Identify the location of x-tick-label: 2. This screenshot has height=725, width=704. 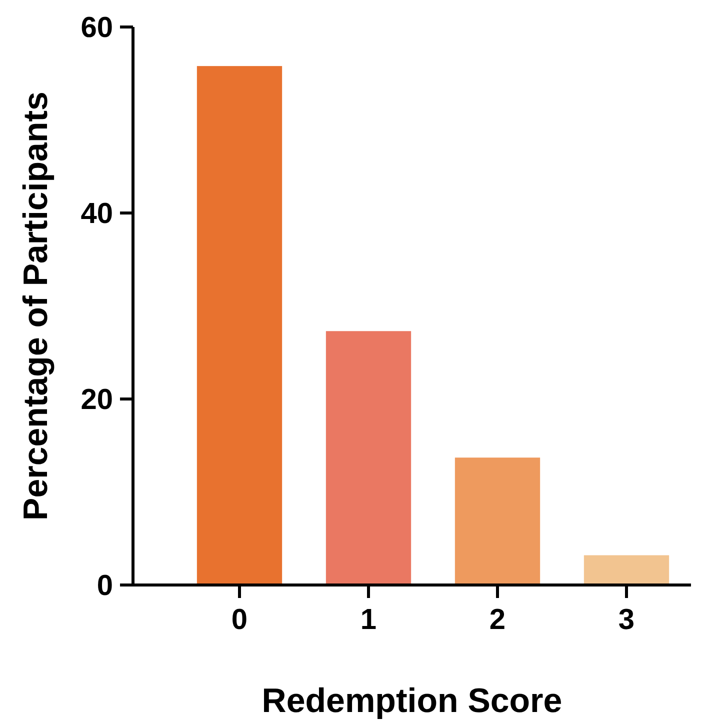
(497, 620).